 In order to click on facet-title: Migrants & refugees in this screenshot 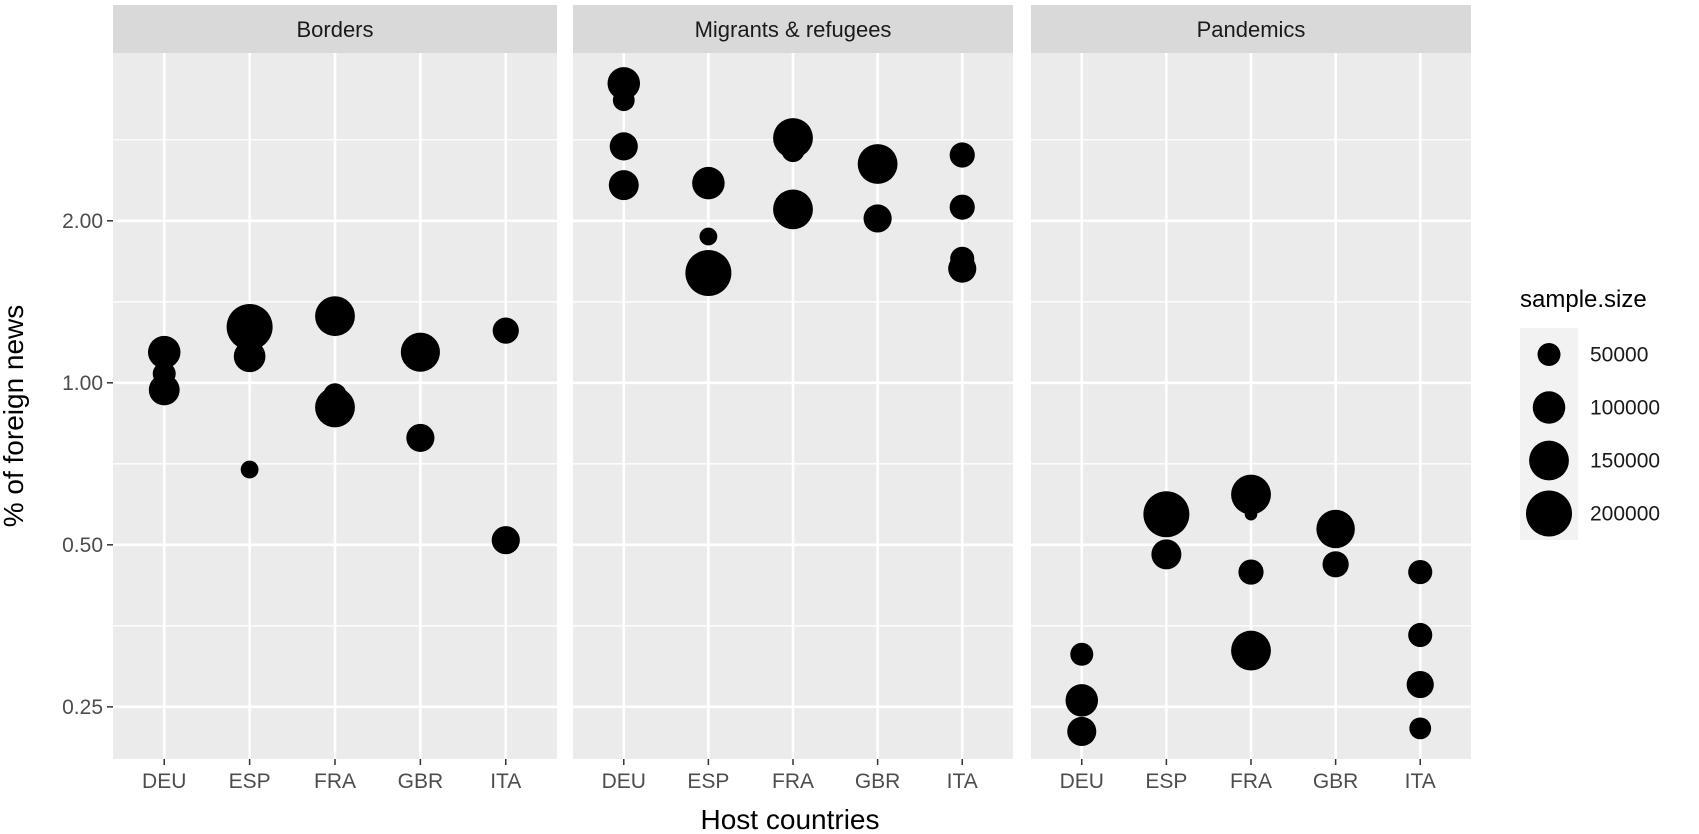, I will do `click(793, 29)`.